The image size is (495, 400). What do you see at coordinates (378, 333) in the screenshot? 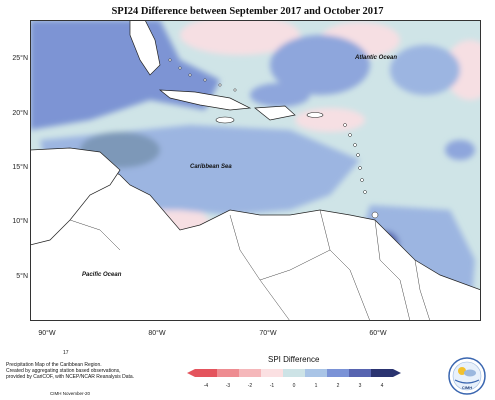
I see `lon-label-60w: 60°W` at bounding box center [378, 333].